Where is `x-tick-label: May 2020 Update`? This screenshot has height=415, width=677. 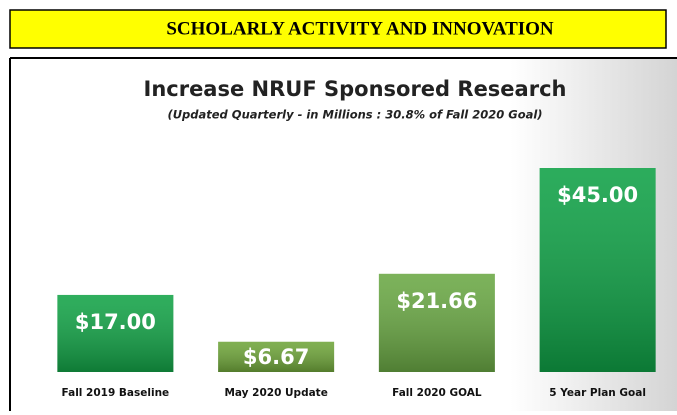
x-tick-label: May 2020 Update is located at coordinates (275, 393).